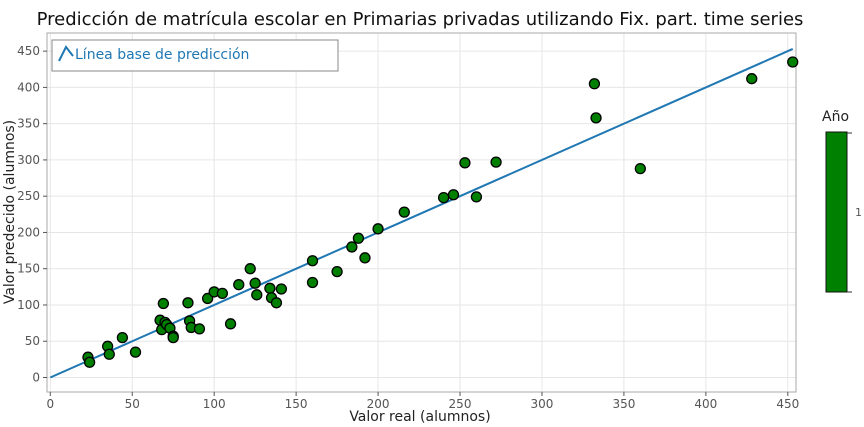  I want to click on x-axis-ticks: 0 50 100 150 200 250 300 350 400 450, so click(422, 401).